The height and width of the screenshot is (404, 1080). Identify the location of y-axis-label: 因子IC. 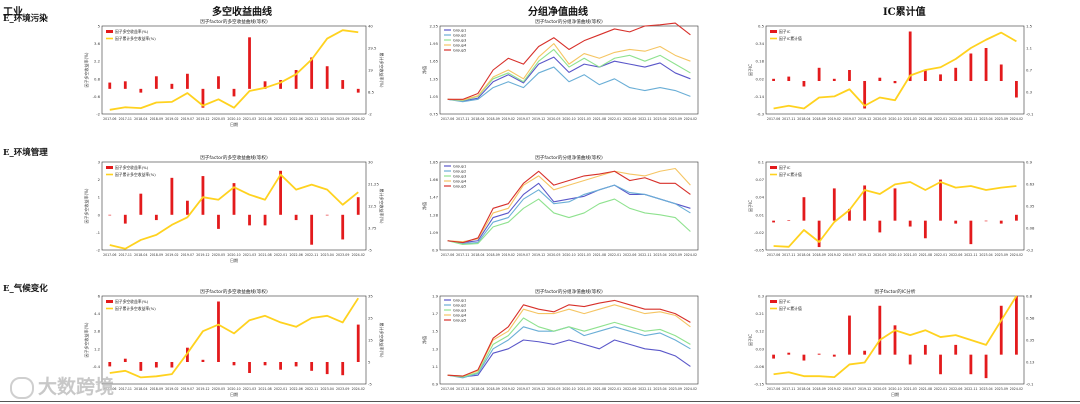
(750, 206).